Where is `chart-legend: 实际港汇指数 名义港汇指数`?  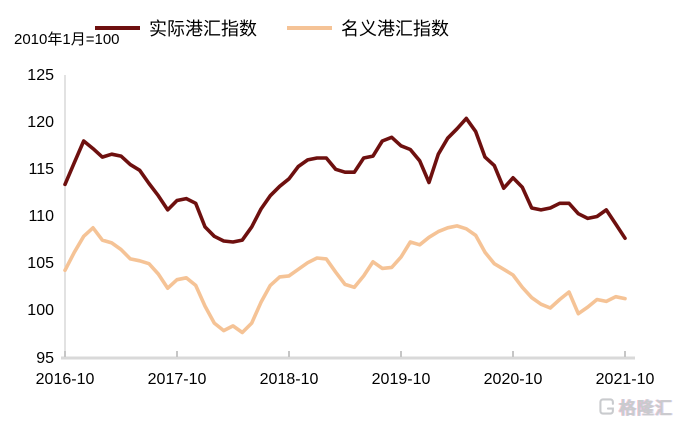
chart-legend: 实际港汇指数 名义港汇指数 is located at coordinates (272, 28).